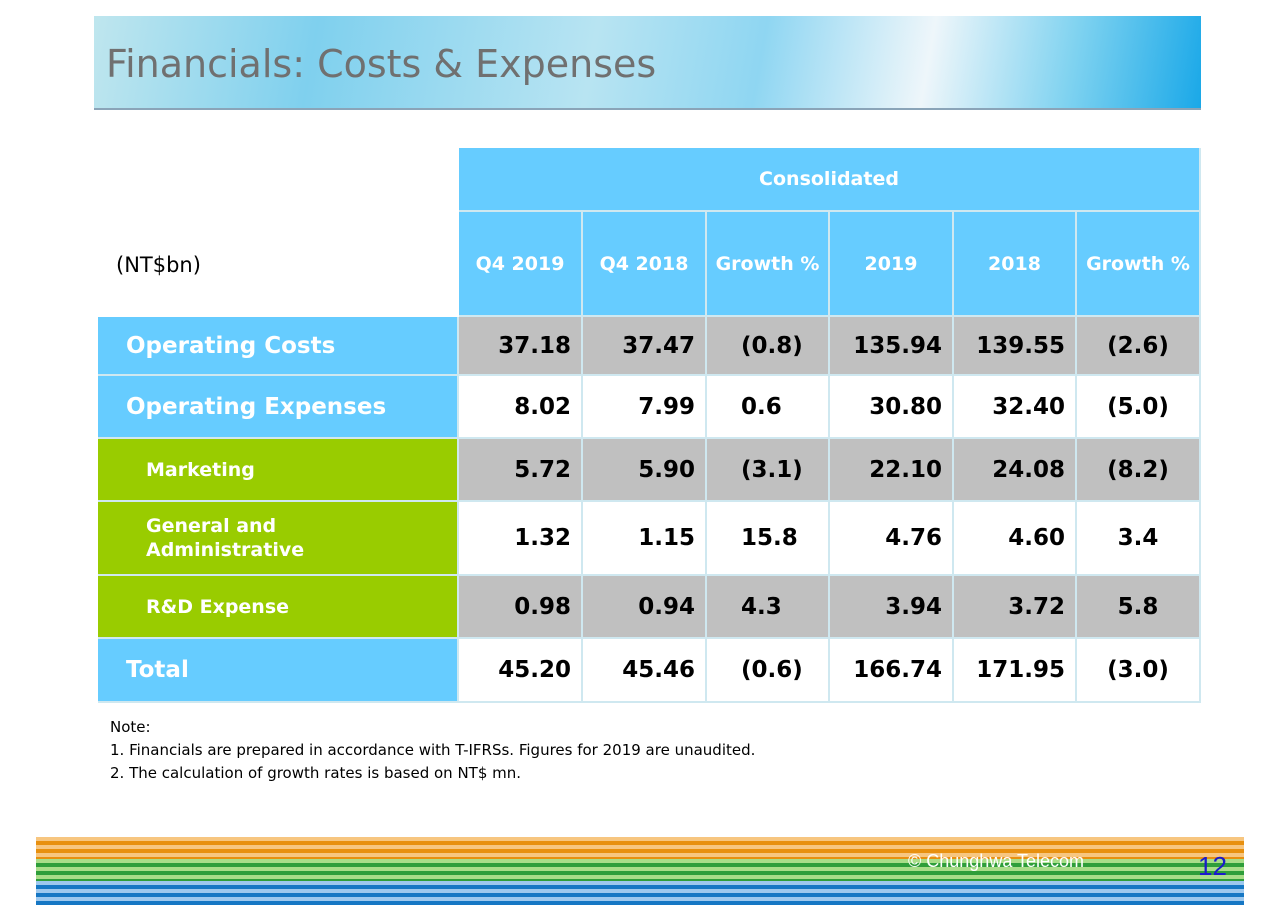  Describe the element at coordinates (645, 470) in the screenshot. I see `table-cell: 5.90` at that location.